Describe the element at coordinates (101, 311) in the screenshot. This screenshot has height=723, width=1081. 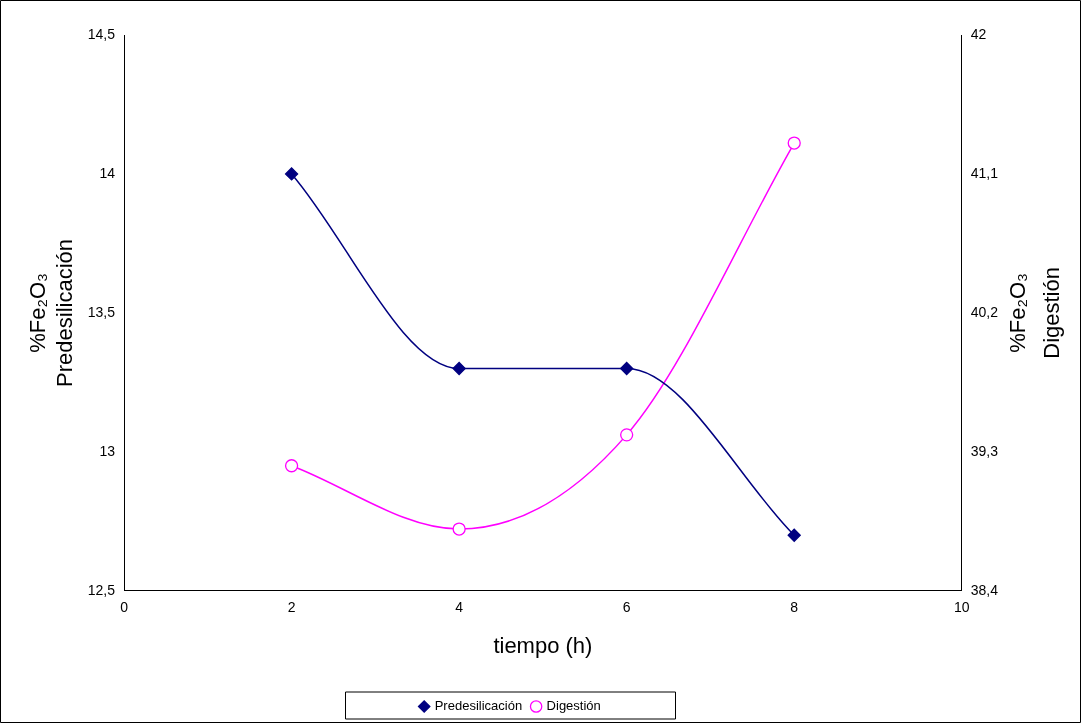
I see `y-tick-label: 13,5` at that location.